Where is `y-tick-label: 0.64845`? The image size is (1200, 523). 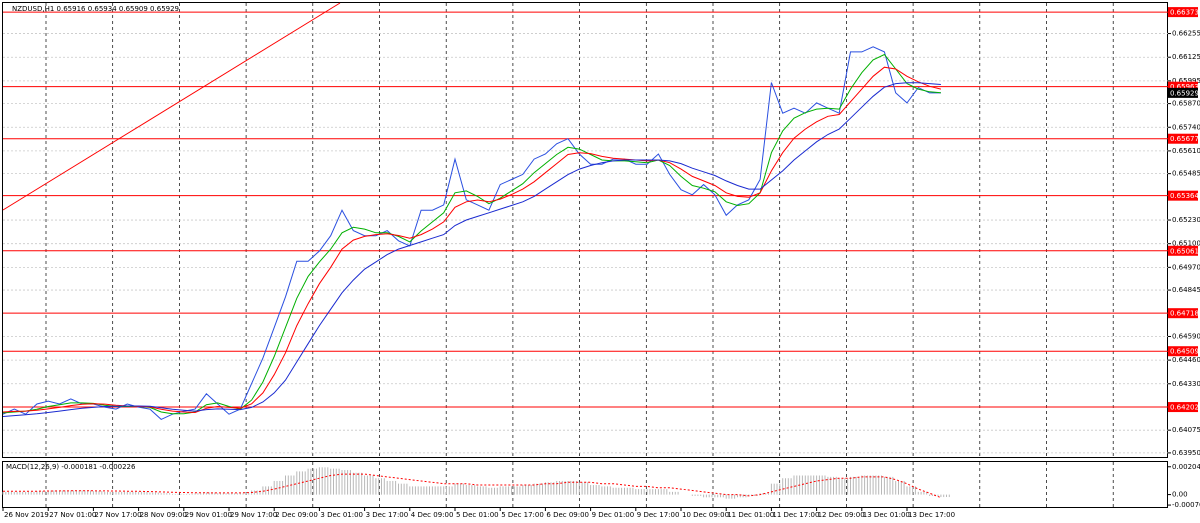 y-tick-label: 0.64845 is located at coordinates (1186, 290).